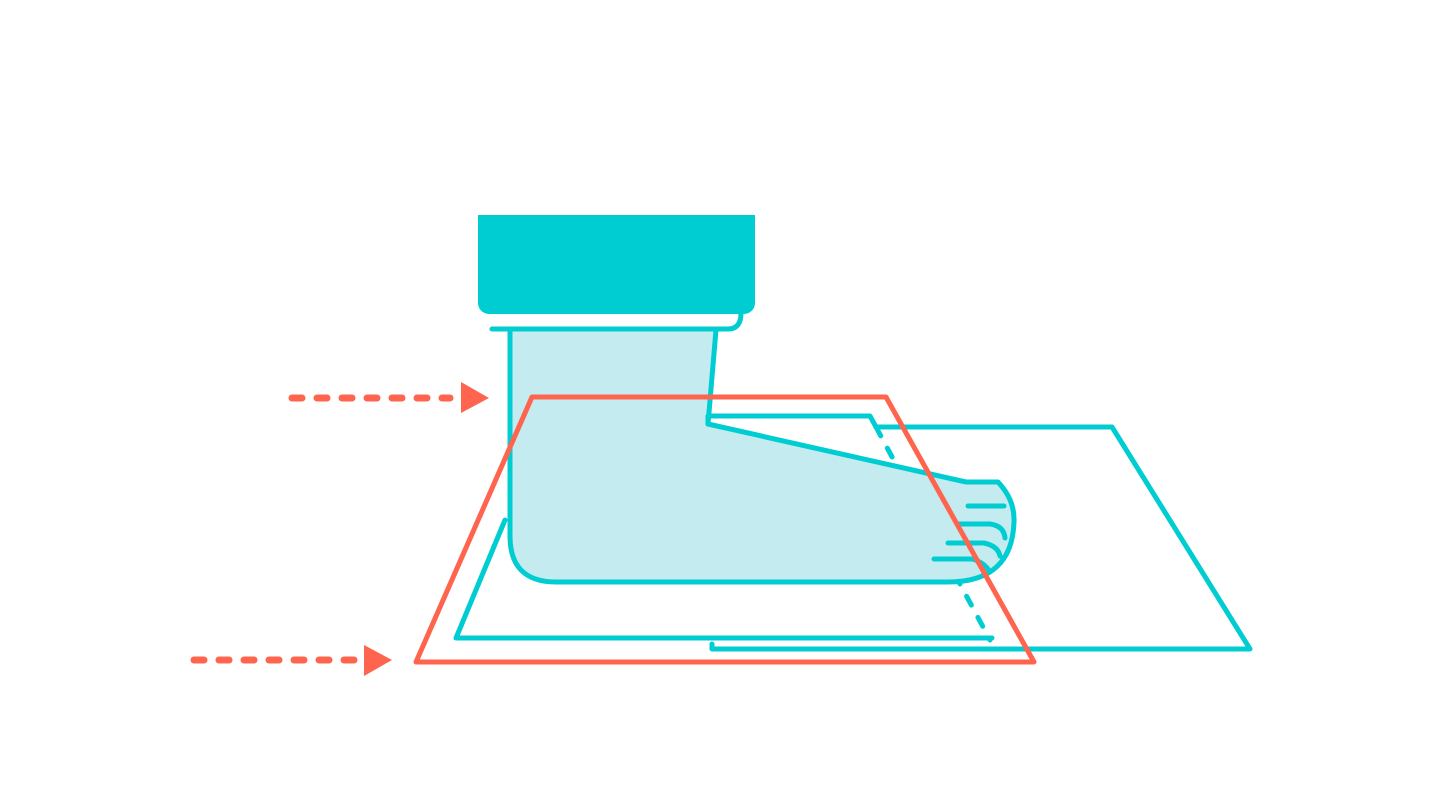 This screenshot has height=800, width=1440. What do you see at coordinates (291, 660) in the screenshot?
I see `arrow-bottom` at bounding box center [291, 660].